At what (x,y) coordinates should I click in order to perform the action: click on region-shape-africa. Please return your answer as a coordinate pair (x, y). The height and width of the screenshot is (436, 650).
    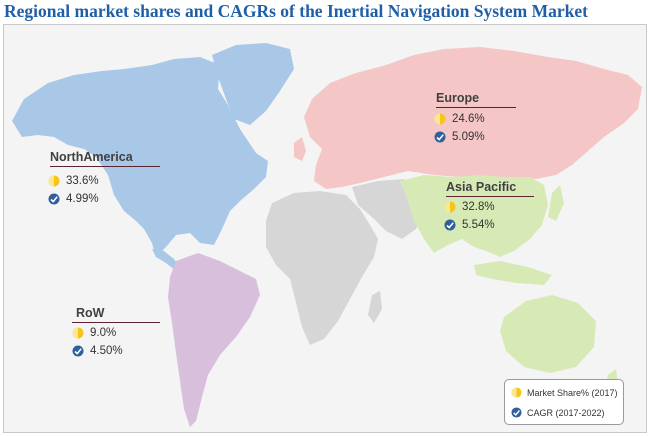
    Looking at the image, I should click on (322, 268).